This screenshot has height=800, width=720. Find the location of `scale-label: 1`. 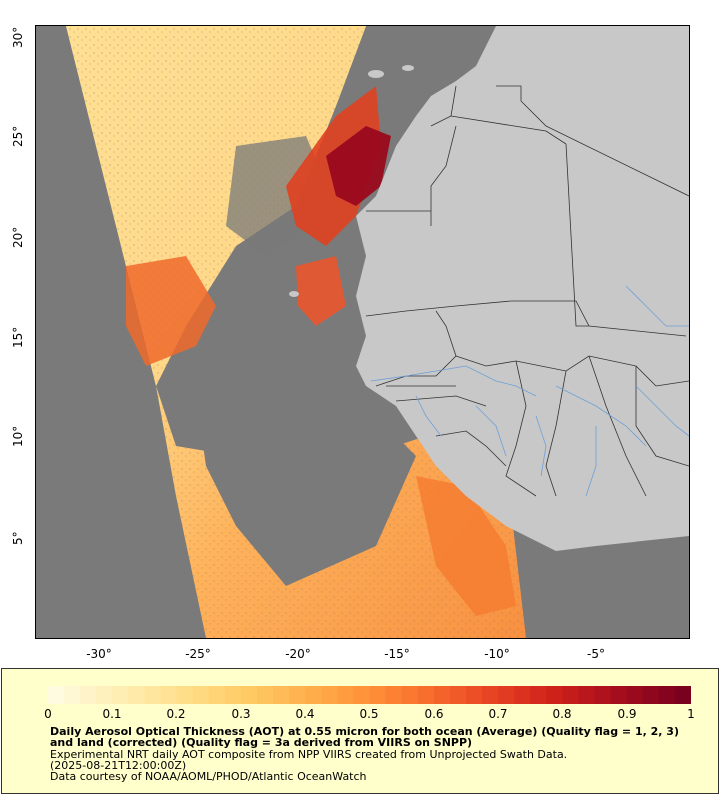

scale-label: 1 is located at coordinates (691, 714).